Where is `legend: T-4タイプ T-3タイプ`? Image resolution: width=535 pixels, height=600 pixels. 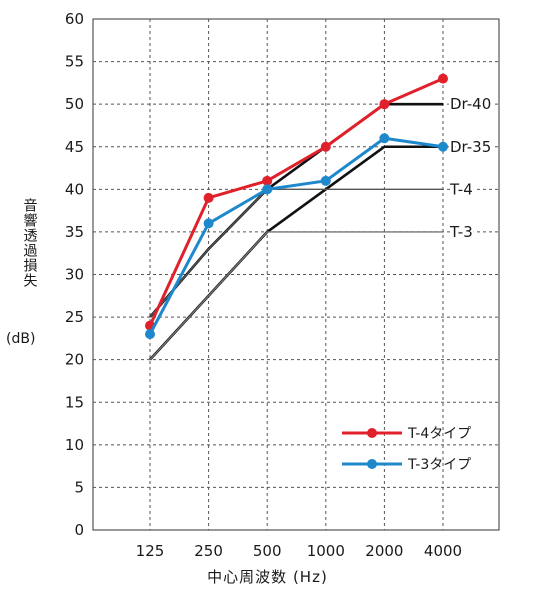
legend: T-4タイプ T-3タイプ is located at coordinates (406, 449).